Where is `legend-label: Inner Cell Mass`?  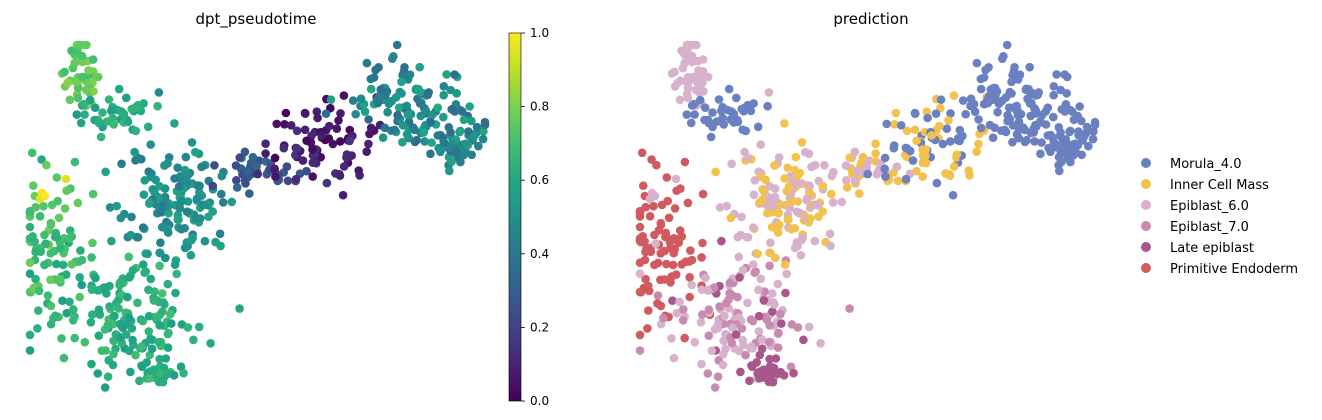
legend-label: Inner Cell Mass is located at coordinates (1219, 185).